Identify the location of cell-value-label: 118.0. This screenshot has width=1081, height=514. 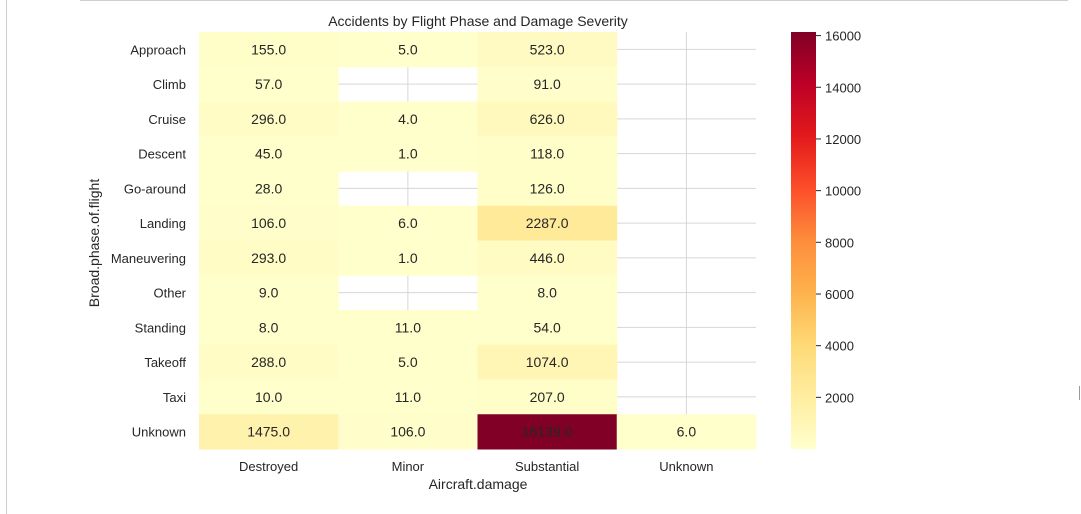
(547, 154).